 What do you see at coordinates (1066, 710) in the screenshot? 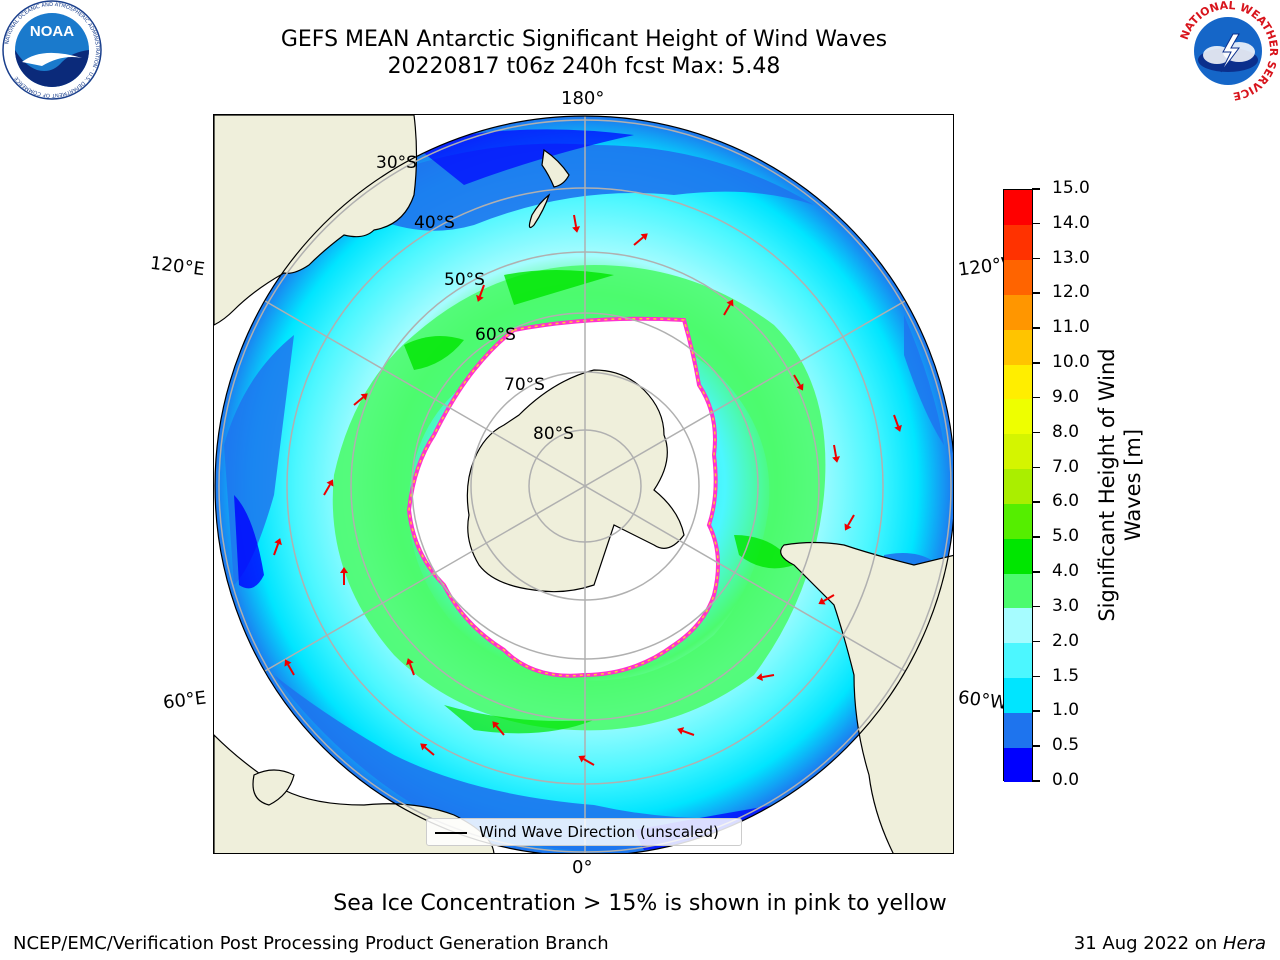
I see `colorbar-tick-label: 1.0` at bounding box center [1066, 710].